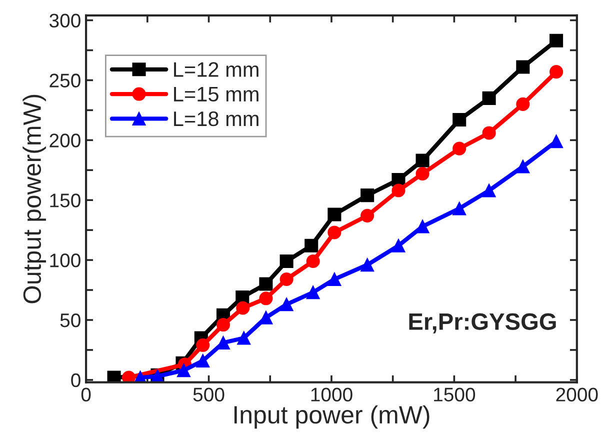 The height and width of the screenshot is (442, 606). I want to click on y-tick-label: 100, so click(65, 261).